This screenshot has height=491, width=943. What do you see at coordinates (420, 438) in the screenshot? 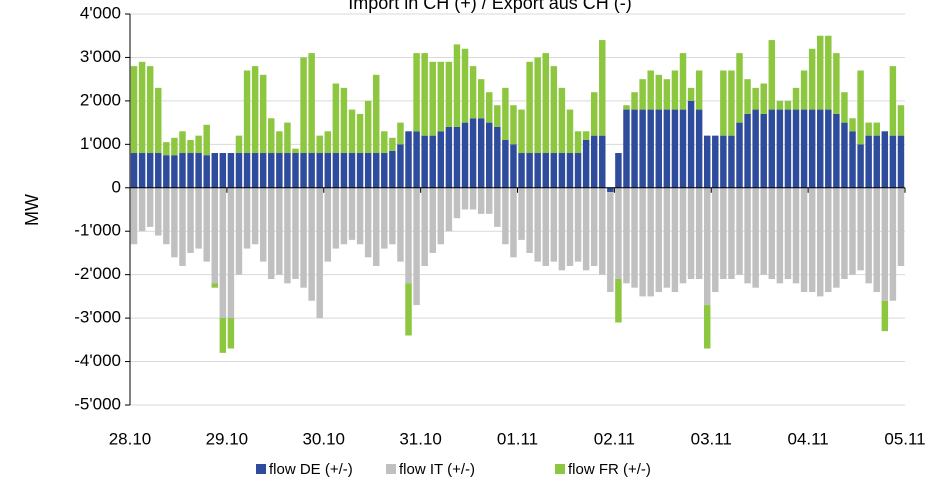
I see `x-tick-label: 31.10` at bounding box center [420, 438].